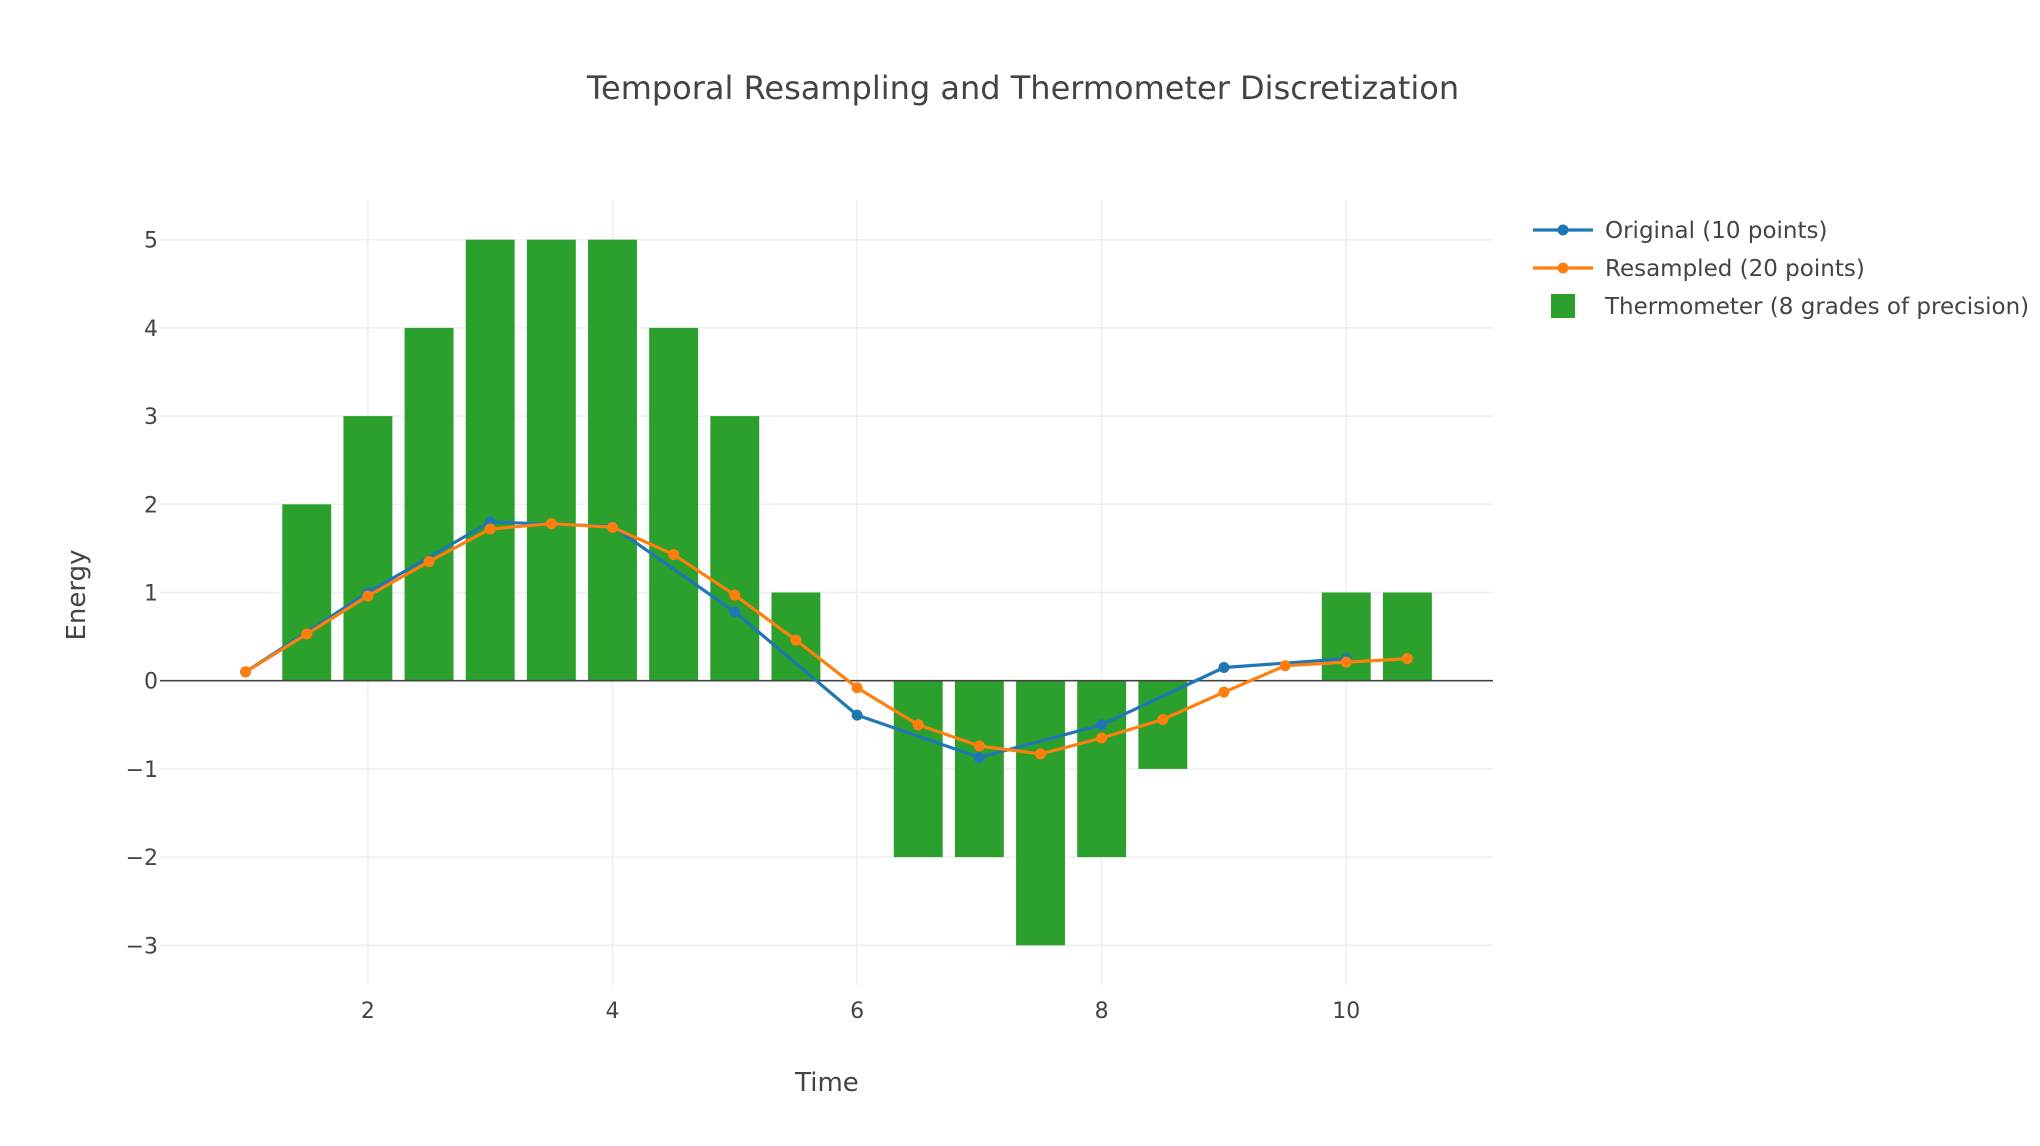  What do you see at coordinates (151, 329) in the screenshot?
I see `y-tick-label: 4` at bounding box center [151, 329].